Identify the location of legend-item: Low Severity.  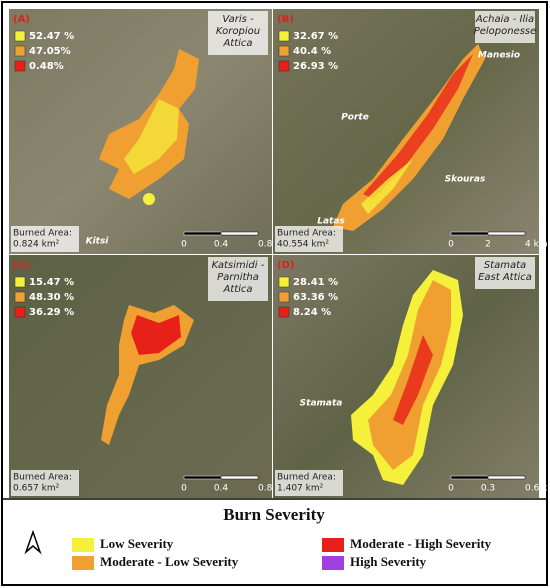
(137, 543).